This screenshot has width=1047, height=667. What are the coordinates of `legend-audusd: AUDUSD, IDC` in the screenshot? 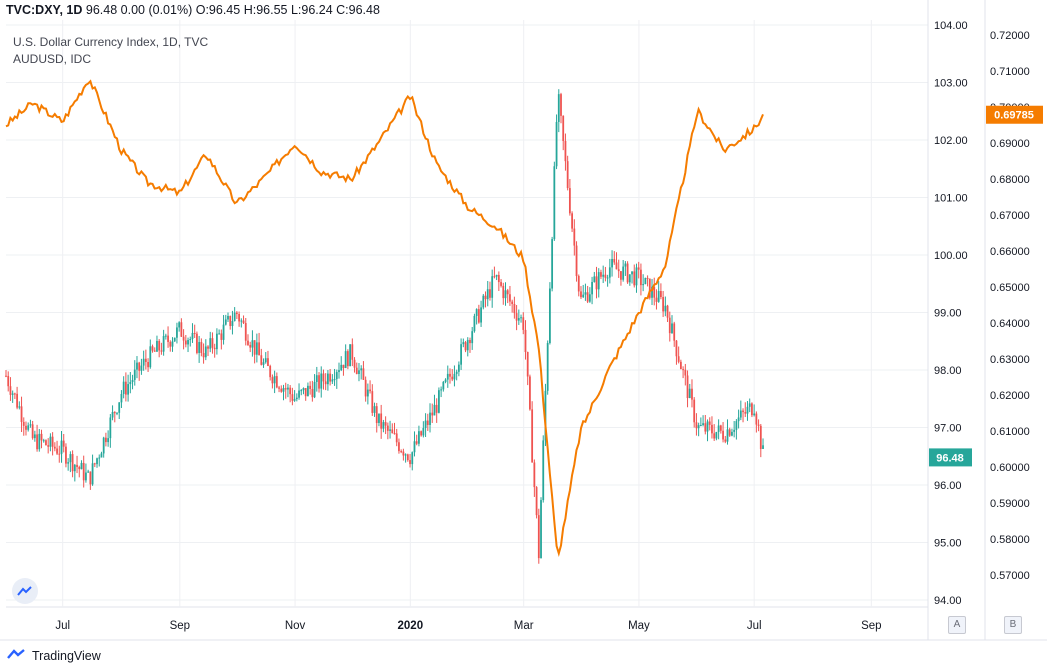 It's located at (52, 59).